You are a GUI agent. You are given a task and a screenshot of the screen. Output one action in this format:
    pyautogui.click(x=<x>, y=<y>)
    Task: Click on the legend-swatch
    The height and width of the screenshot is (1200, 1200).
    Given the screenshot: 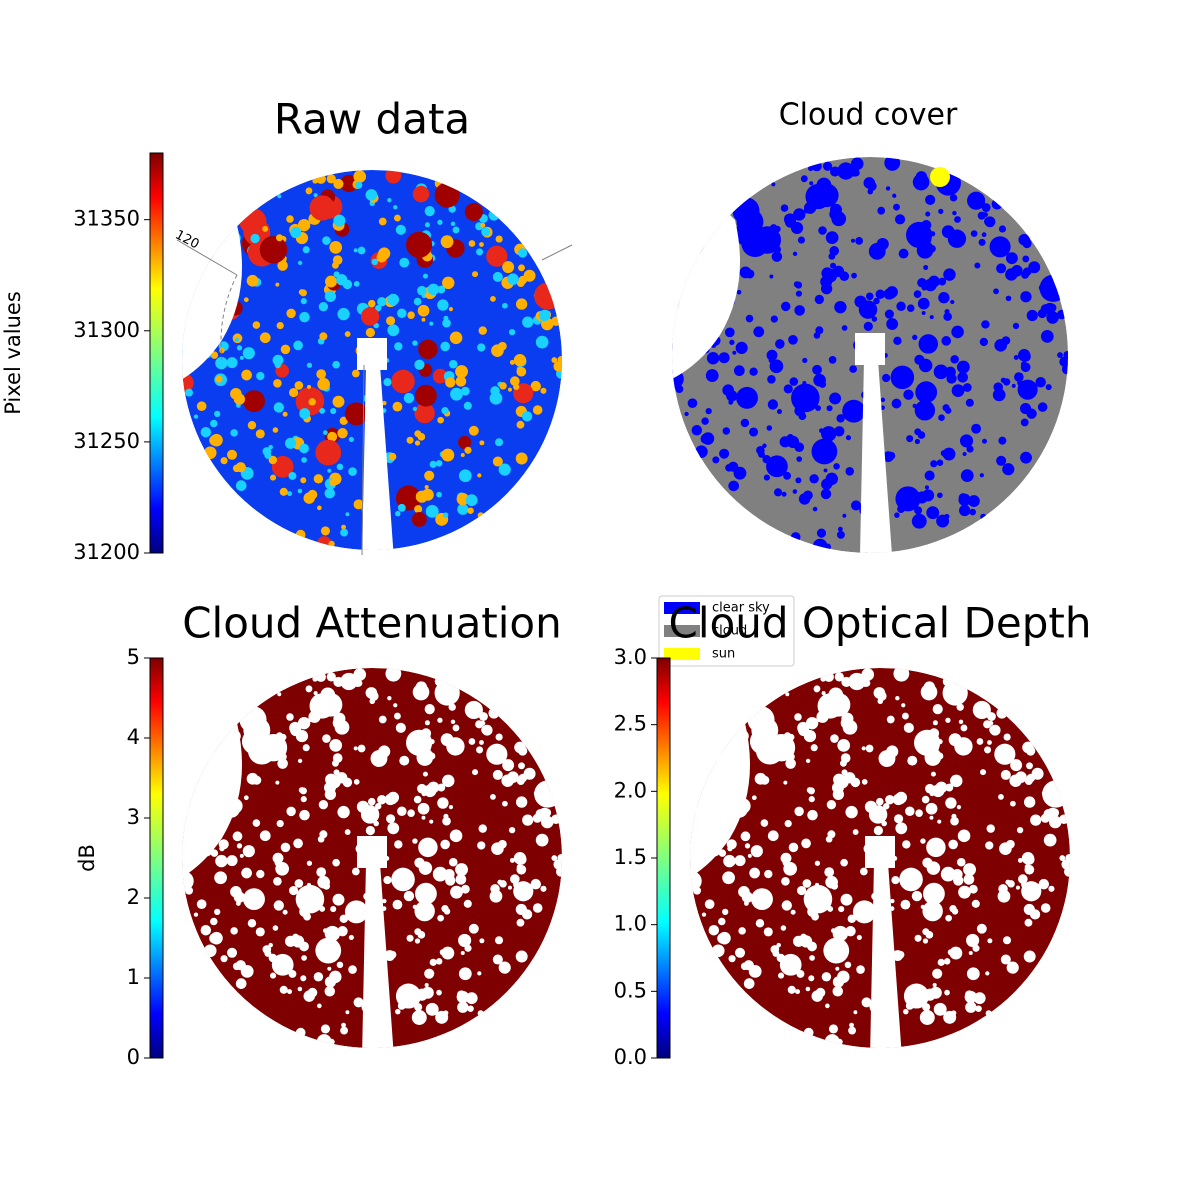 What is the action you would take?
    pyautogui.click(x=682, y=654)
    